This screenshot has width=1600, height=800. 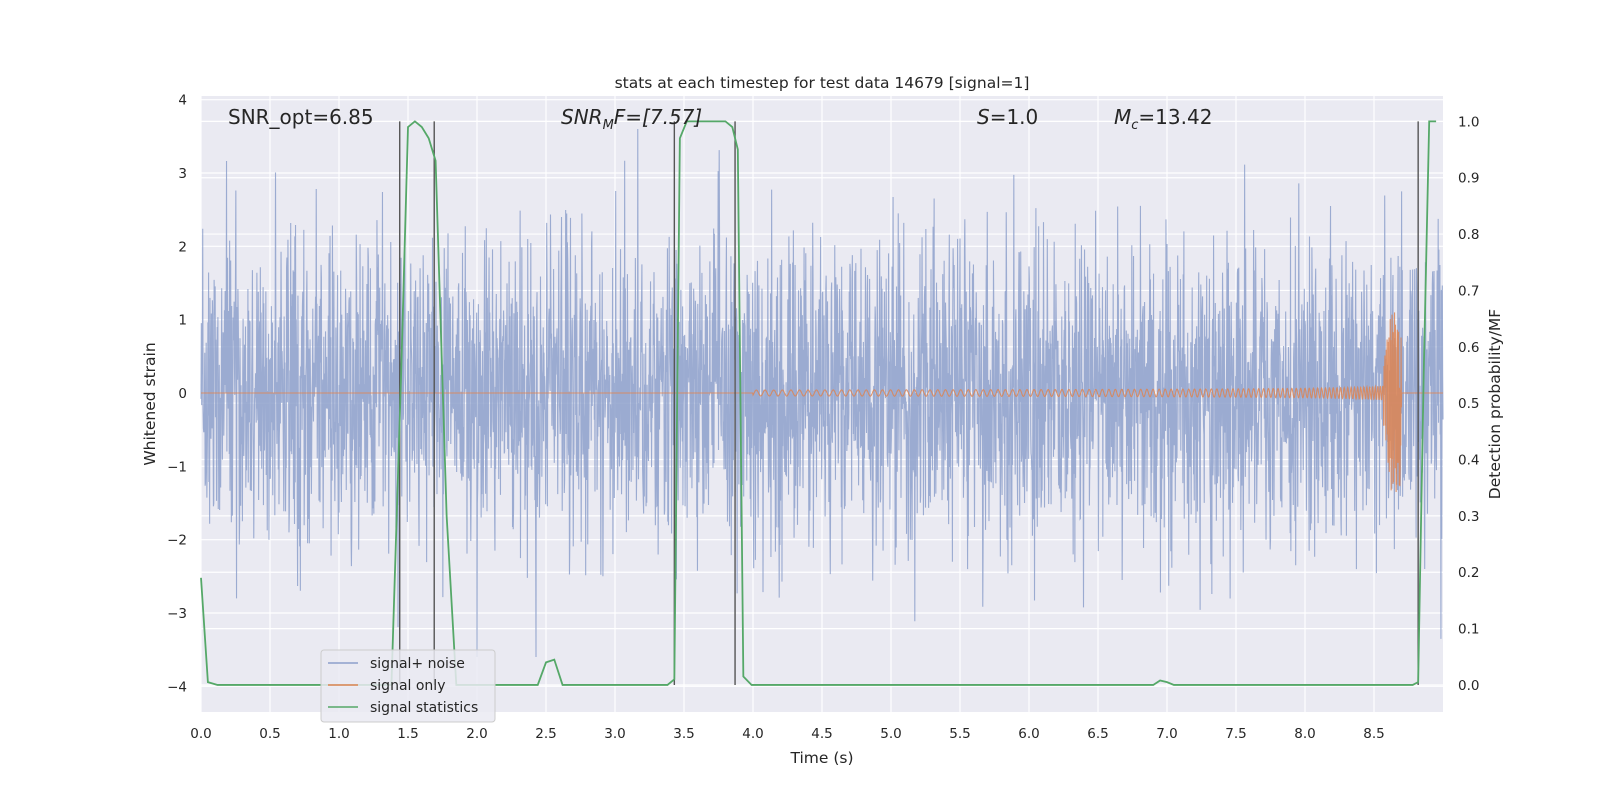 I want to click on y-right-tick-label-7: 0.3, so click(x=1468, y=517).